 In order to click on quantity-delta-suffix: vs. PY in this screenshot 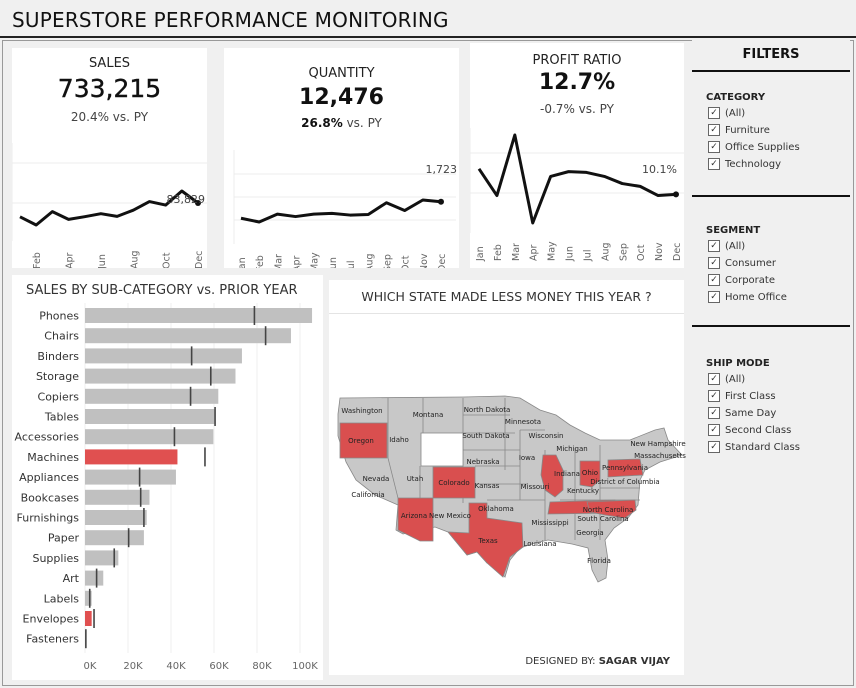, I will do `click(362, 123)`.